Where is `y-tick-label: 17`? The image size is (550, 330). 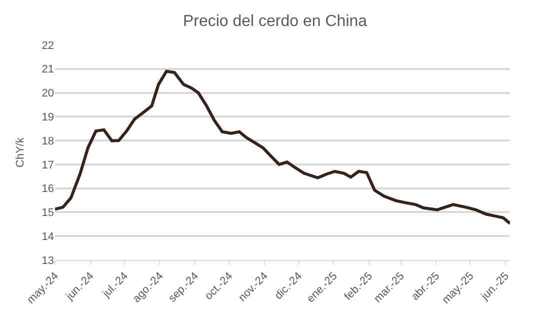 y-tick-label: 17 is located at coordinates (48, 165).